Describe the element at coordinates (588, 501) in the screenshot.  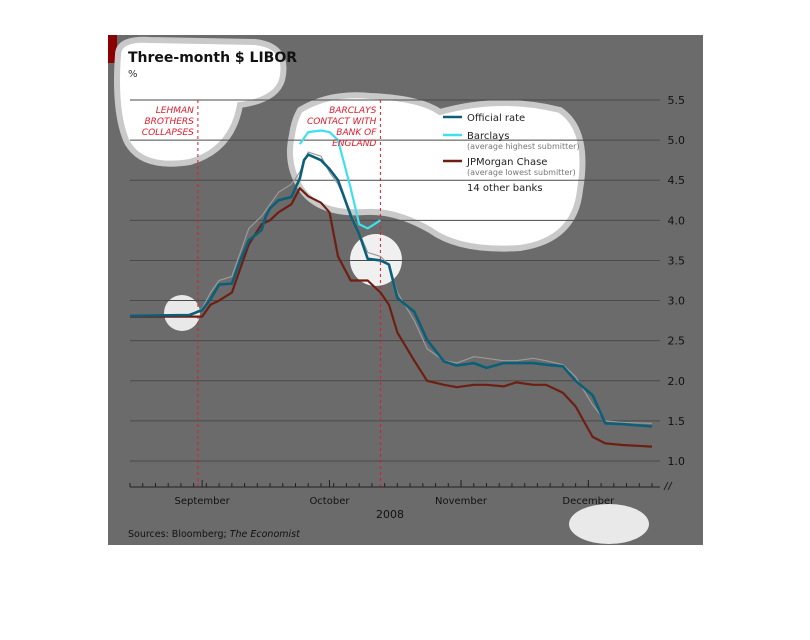
I see `x-tick-label: December` at that location.